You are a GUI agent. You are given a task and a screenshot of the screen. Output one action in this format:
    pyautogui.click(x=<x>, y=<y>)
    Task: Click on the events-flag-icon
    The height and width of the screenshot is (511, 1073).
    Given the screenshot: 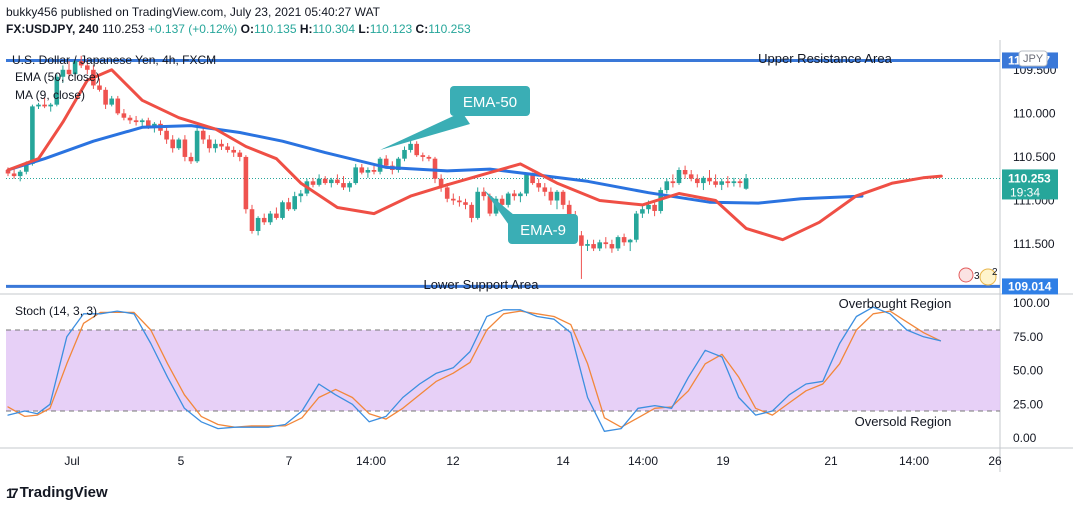 What is the action you would take?
    pyautogui.click(x=966, y=275)
    